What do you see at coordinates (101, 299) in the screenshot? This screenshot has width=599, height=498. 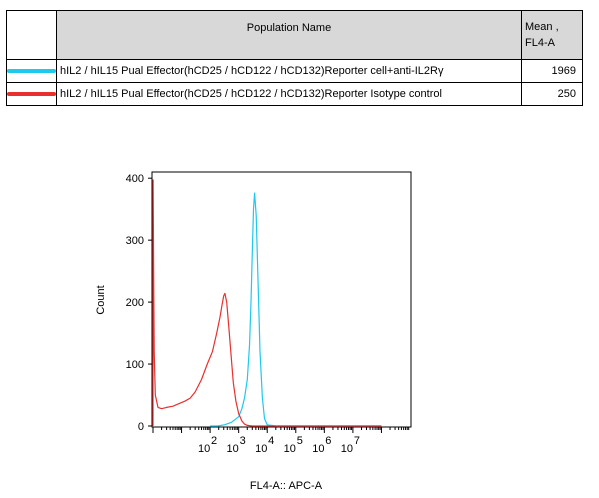 I see `y-axis-label: Count` at bounding box center [101, 299].